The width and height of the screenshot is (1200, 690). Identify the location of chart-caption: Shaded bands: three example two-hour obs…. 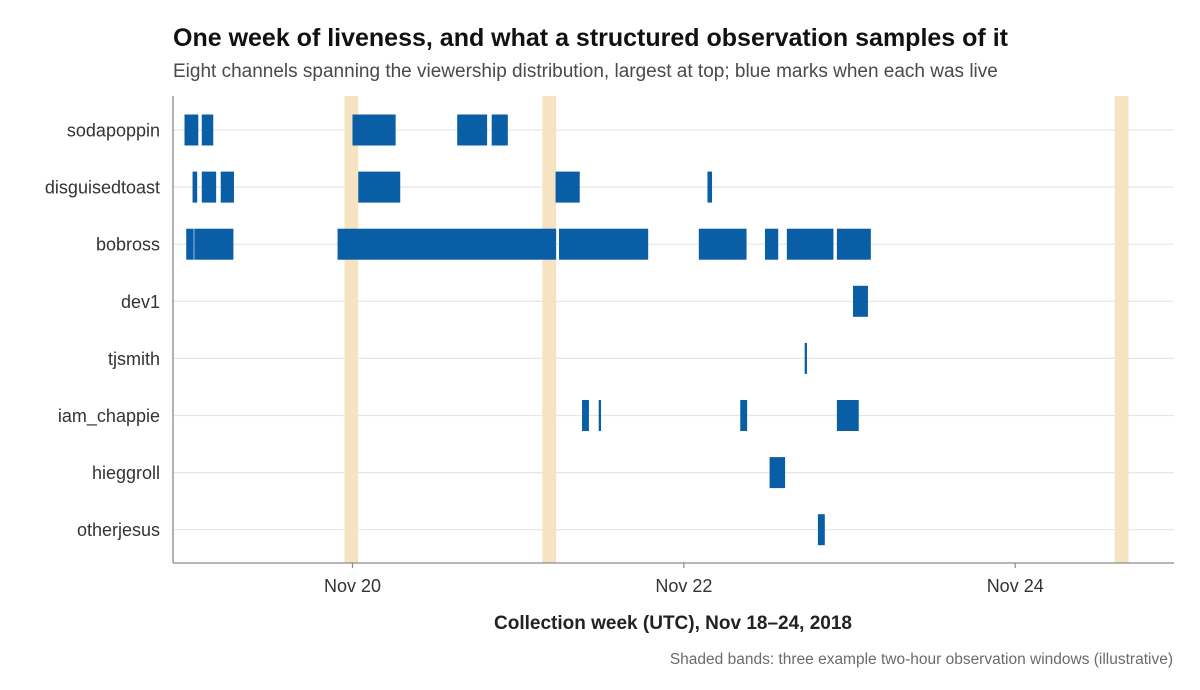
(921, 659).